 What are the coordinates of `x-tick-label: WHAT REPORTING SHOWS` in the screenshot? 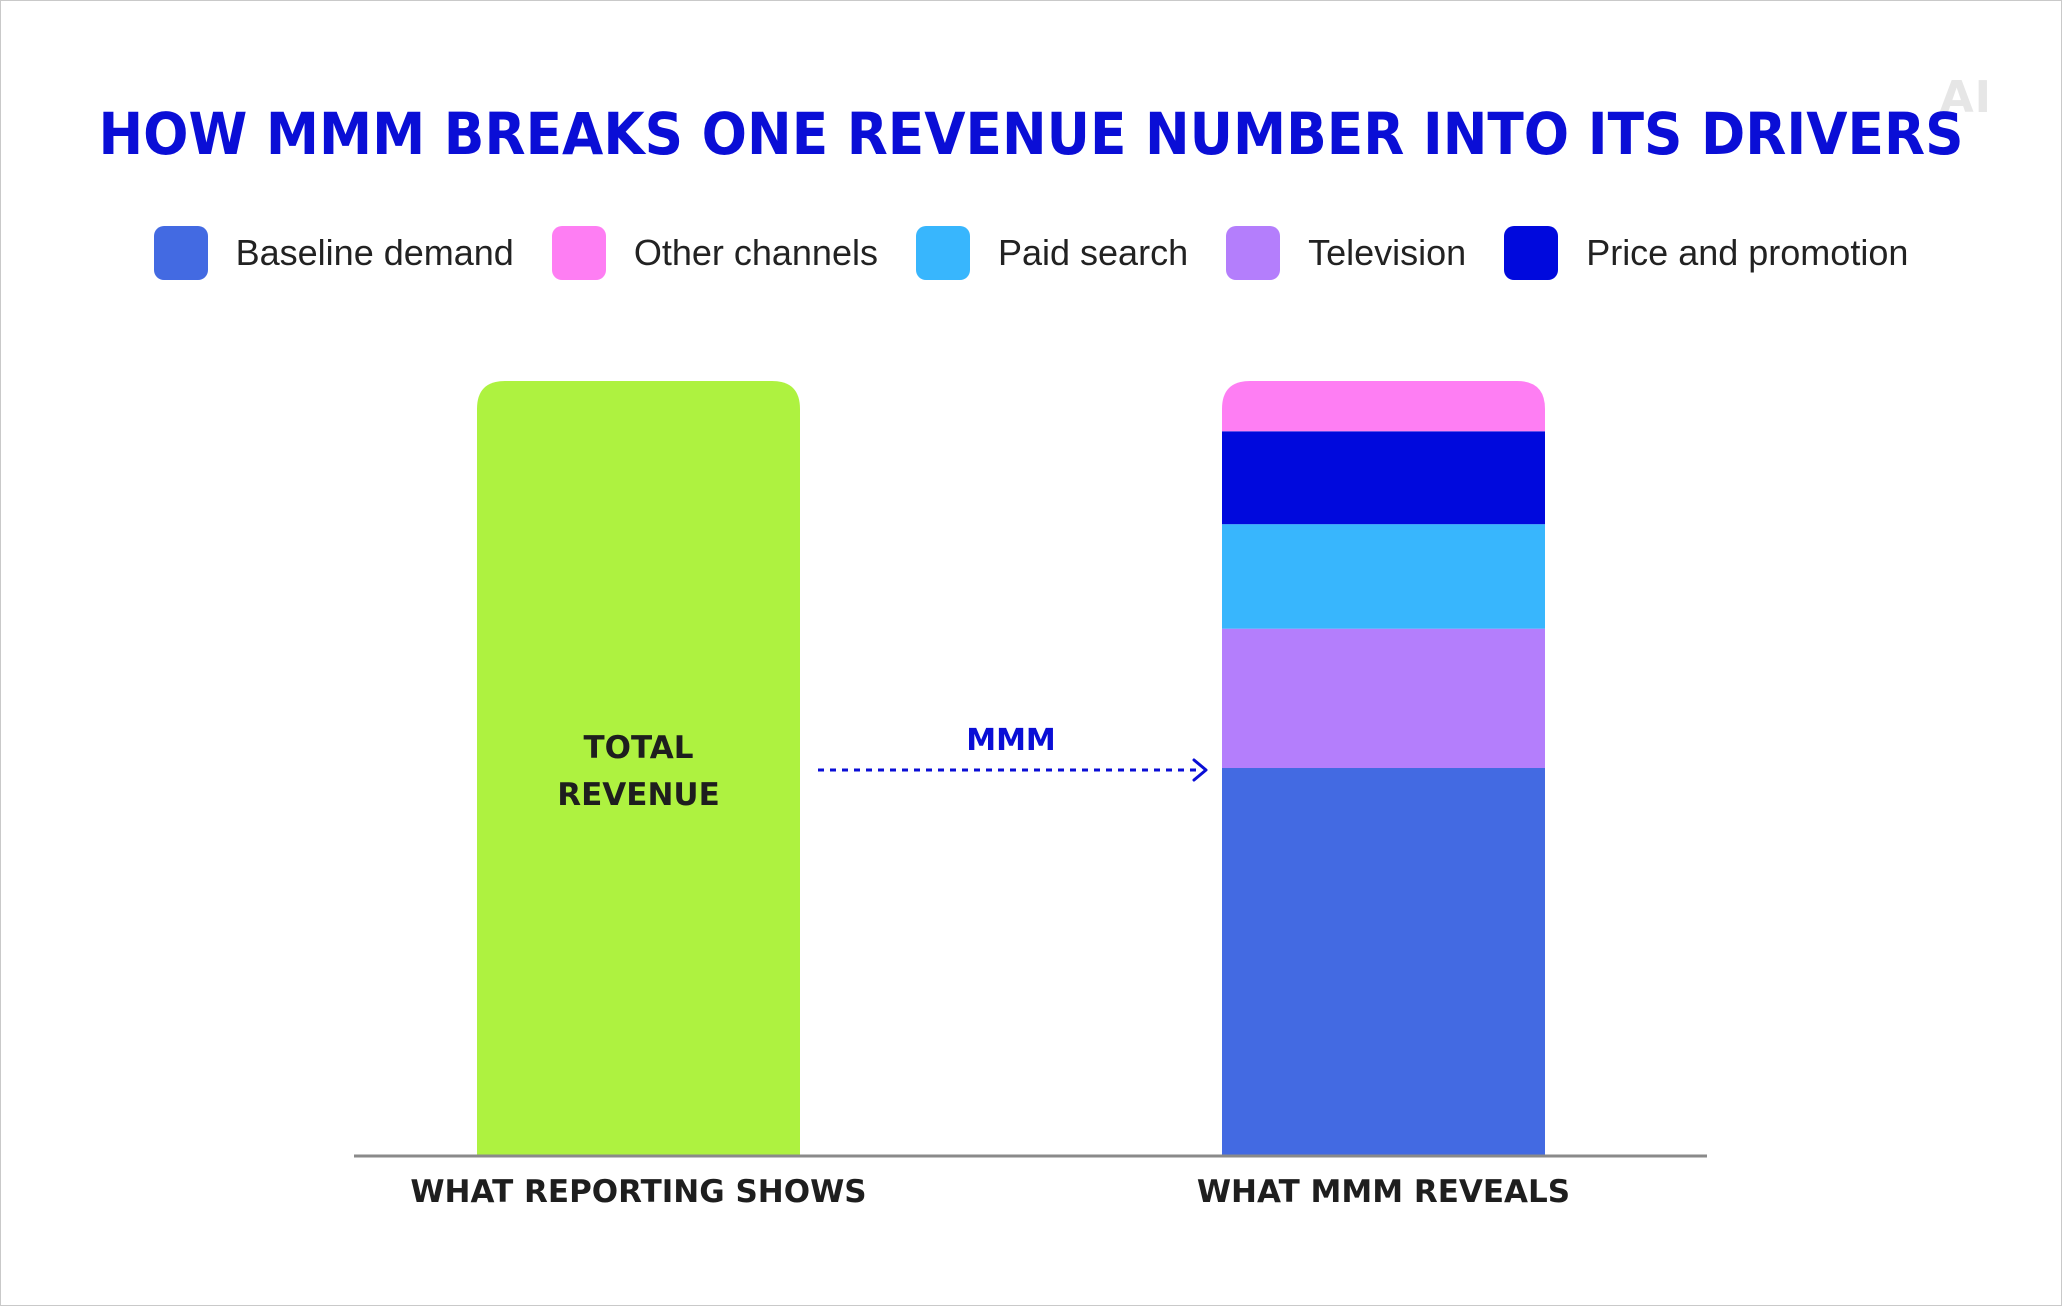 It's located at (638, 1192).